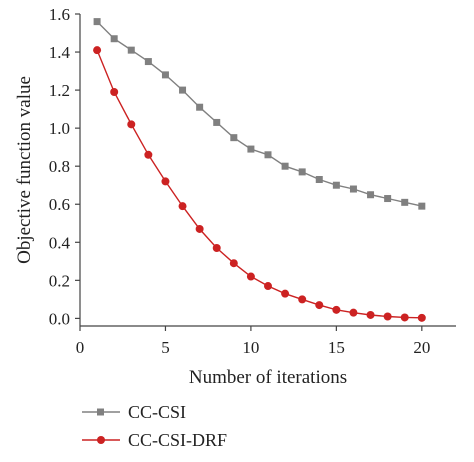  I want to click on x-tick-label: 5, so click(165, 347).